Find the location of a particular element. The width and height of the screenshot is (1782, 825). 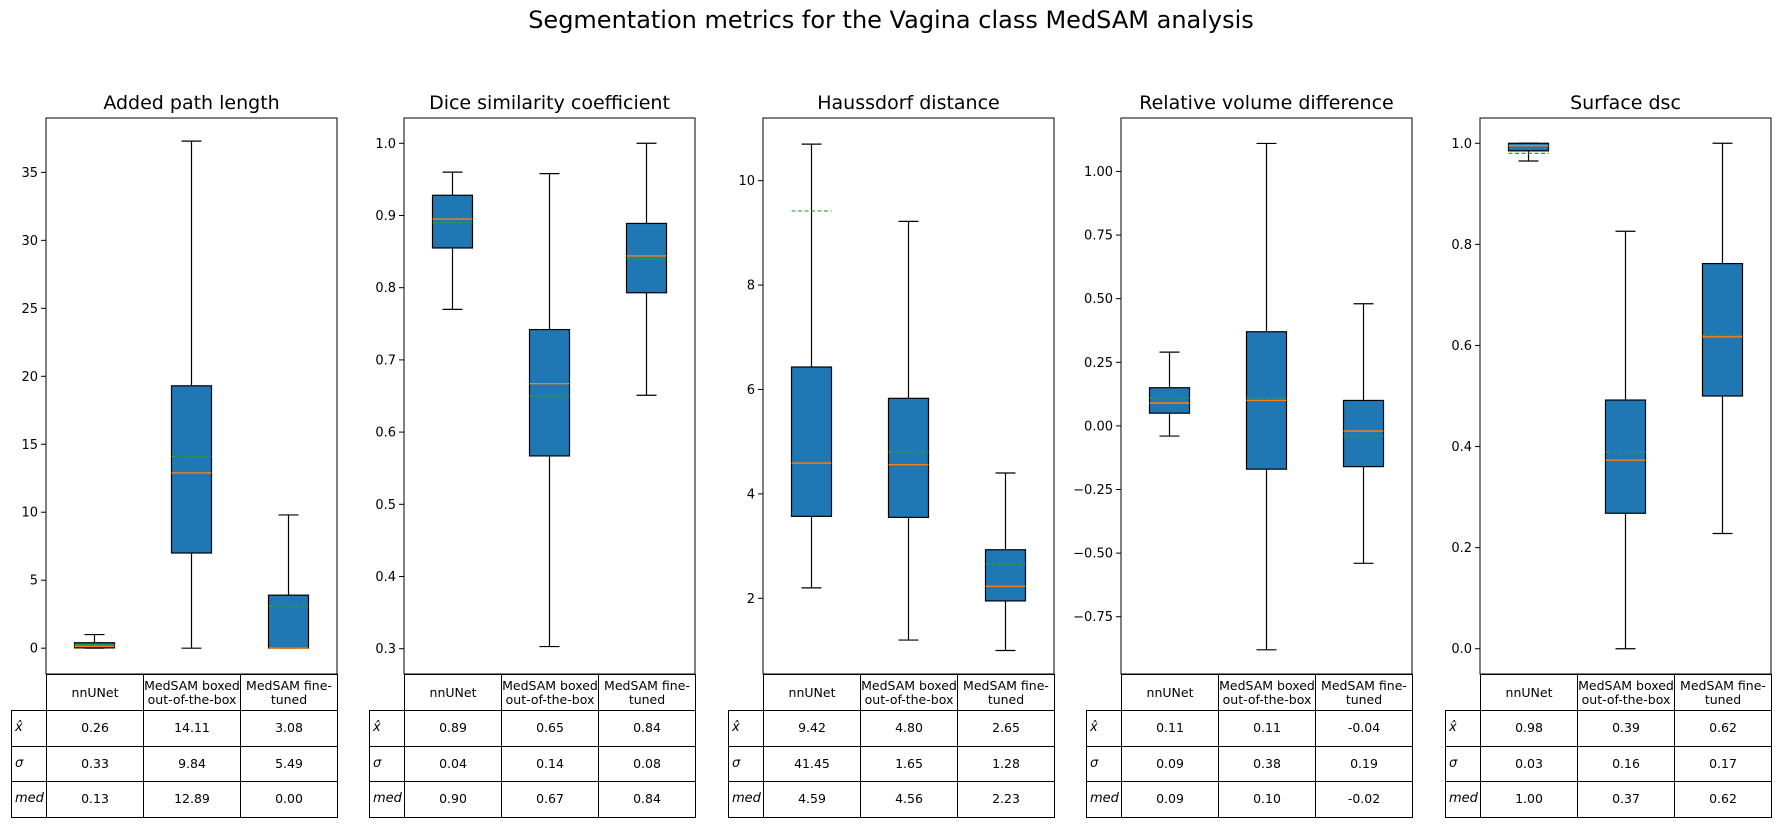

table-cell: 1.00 is located at coordinates (1529, 799).